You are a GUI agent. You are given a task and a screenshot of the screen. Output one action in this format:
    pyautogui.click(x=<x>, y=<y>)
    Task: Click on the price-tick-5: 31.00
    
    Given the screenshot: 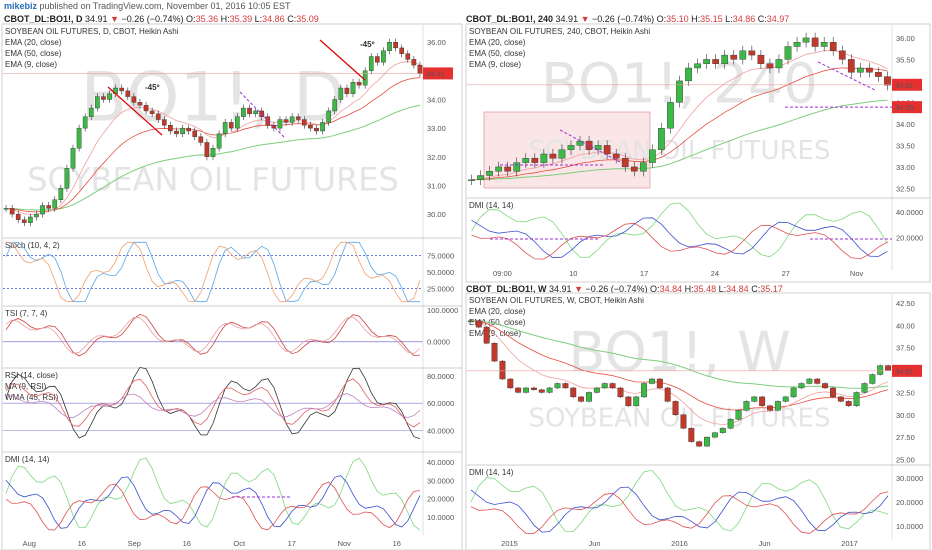 What is the action you would take?
    pyautogui.click(x=436, y=185)
    